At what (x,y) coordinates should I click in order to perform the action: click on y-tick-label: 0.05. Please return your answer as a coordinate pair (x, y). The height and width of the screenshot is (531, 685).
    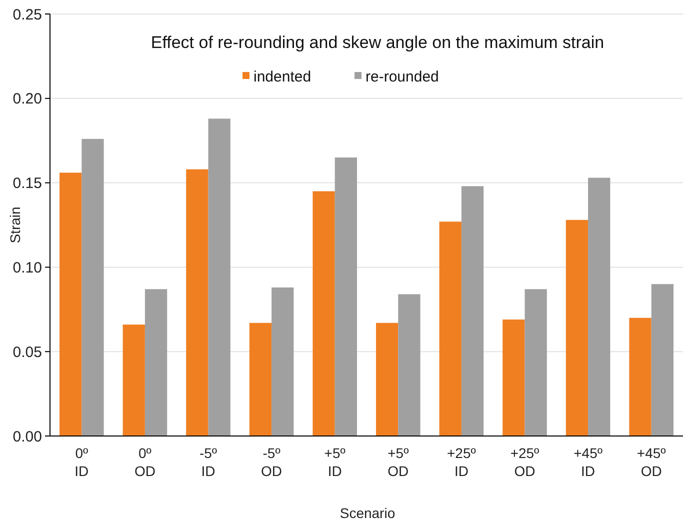
    Looking at the image, I should click on (27, 352).